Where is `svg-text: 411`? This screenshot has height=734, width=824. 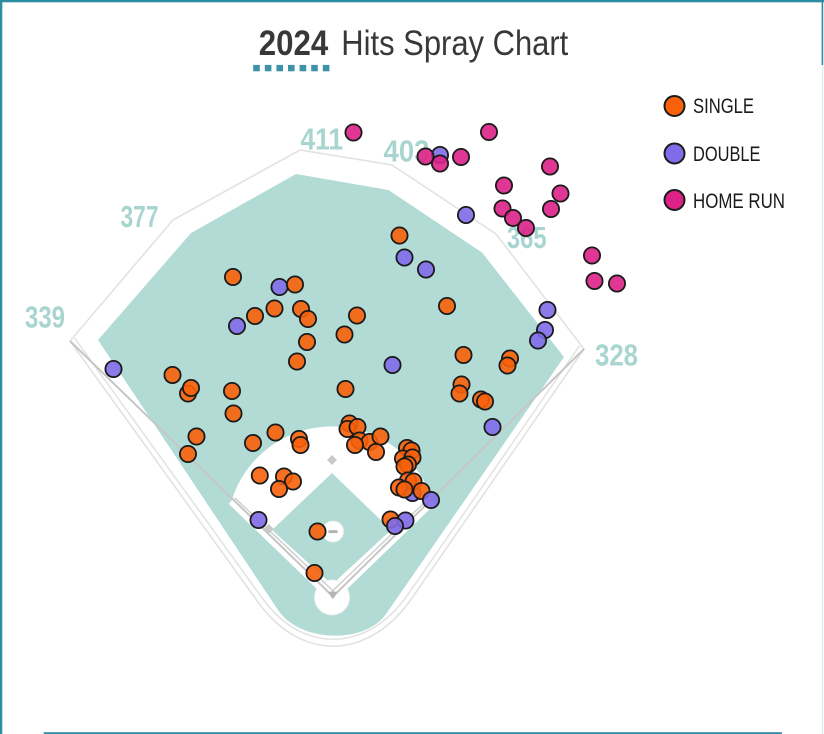
svg-text: 411 is located at coordinates (322, 140).